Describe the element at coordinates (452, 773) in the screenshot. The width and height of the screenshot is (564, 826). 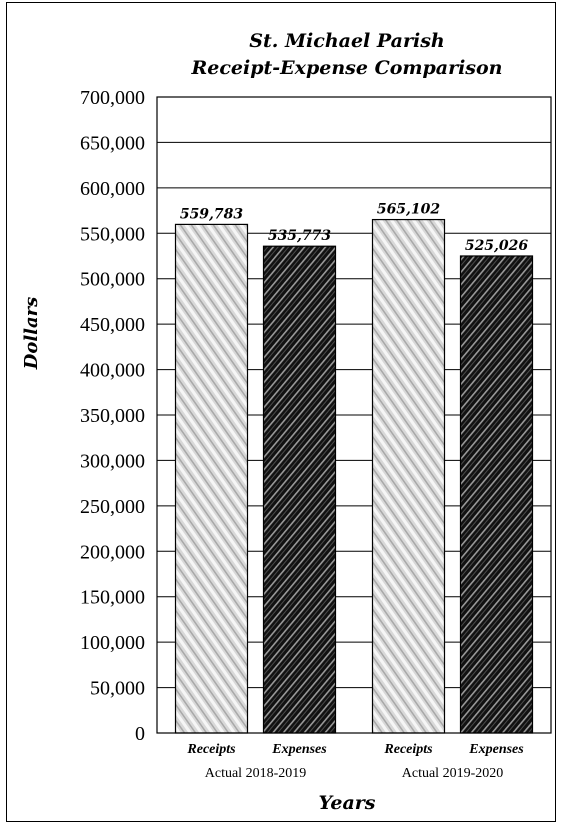
I see `x-group-label: Actual 2019-2020` at that location.